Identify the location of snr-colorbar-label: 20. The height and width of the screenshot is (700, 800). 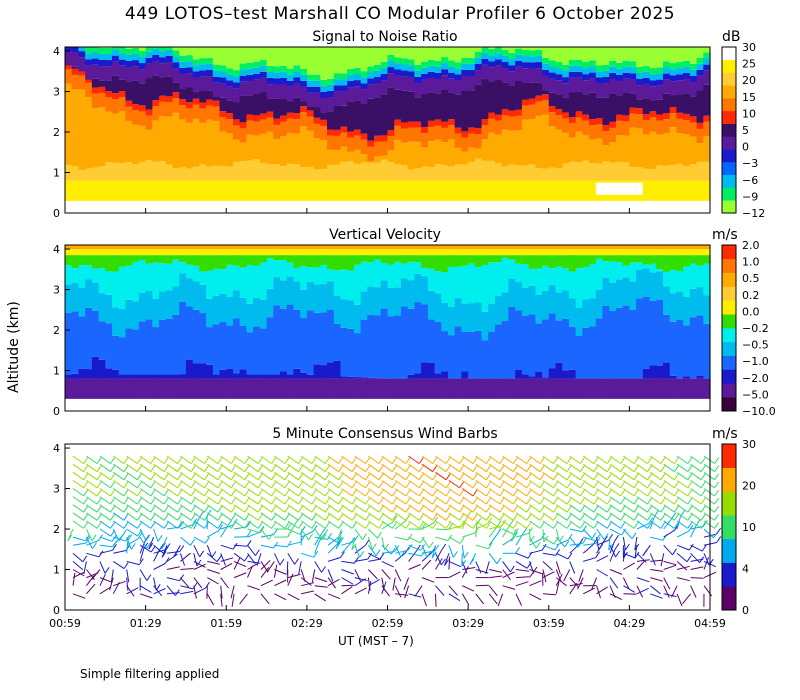
(749, 80).